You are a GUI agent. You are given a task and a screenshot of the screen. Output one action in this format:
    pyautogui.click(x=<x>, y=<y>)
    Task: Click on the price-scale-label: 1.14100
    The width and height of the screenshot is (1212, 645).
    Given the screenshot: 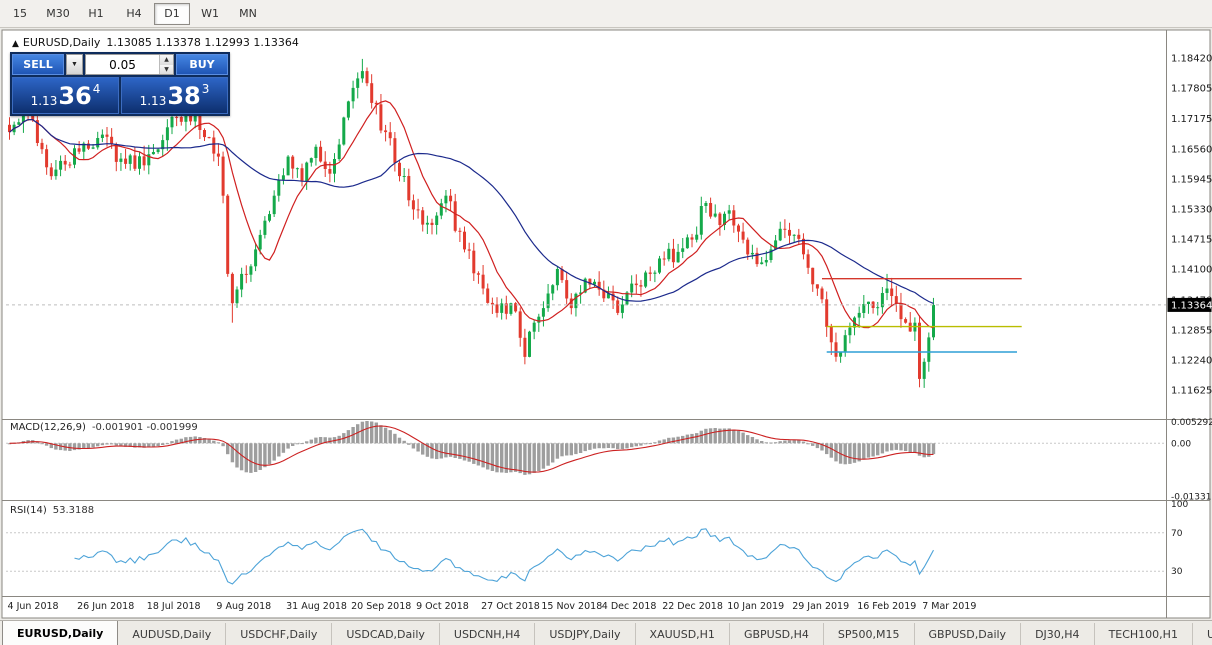 What is the action you would take?
    pyautogui.click(x=1191, y=270)
    